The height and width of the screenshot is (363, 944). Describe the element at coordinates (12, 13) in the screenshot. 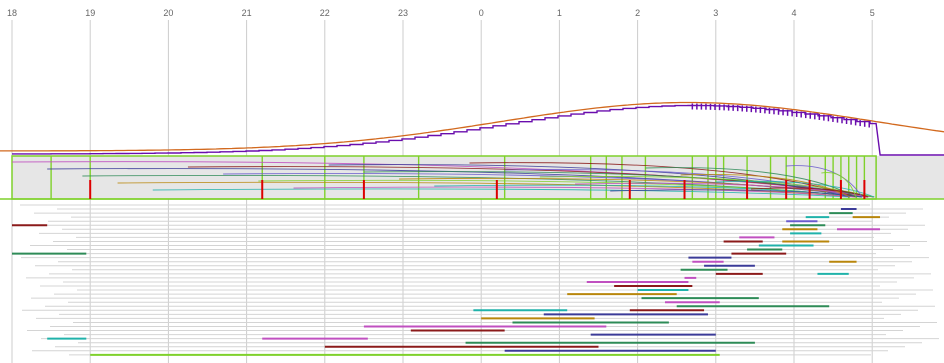

I see `tick-label-18: 18` at that location.